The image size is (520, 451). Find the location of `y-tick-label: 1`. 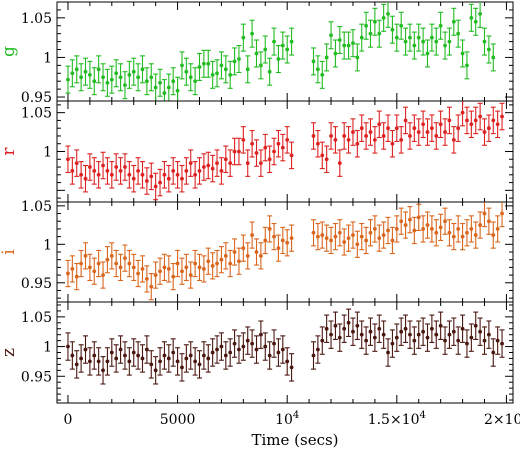

y-tick-label: 1 is located at coordinates (47, 245).